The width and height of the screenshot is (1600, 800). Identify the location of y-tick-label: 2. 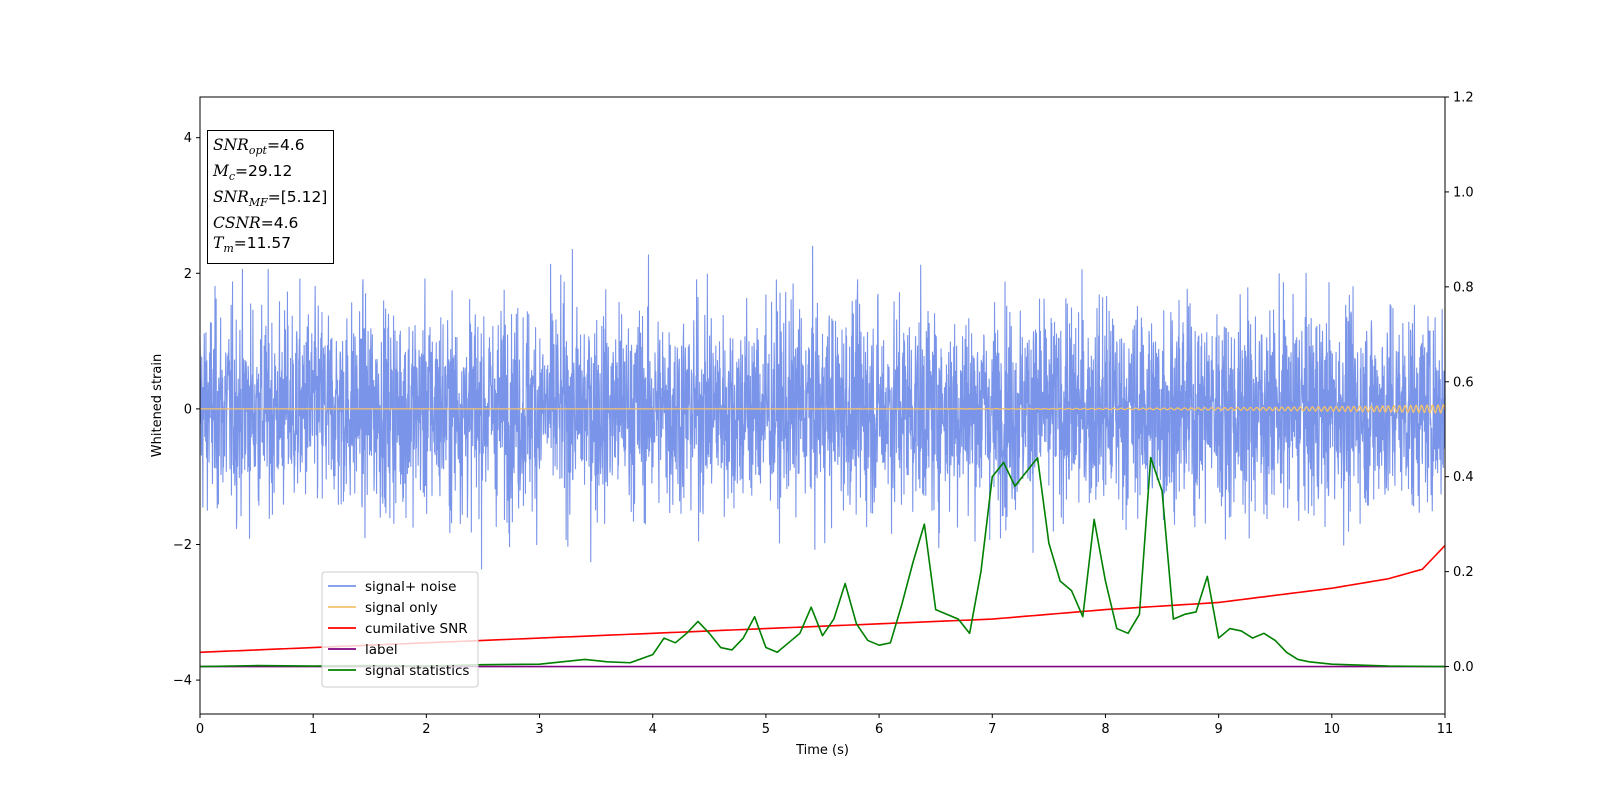
(188, 274).